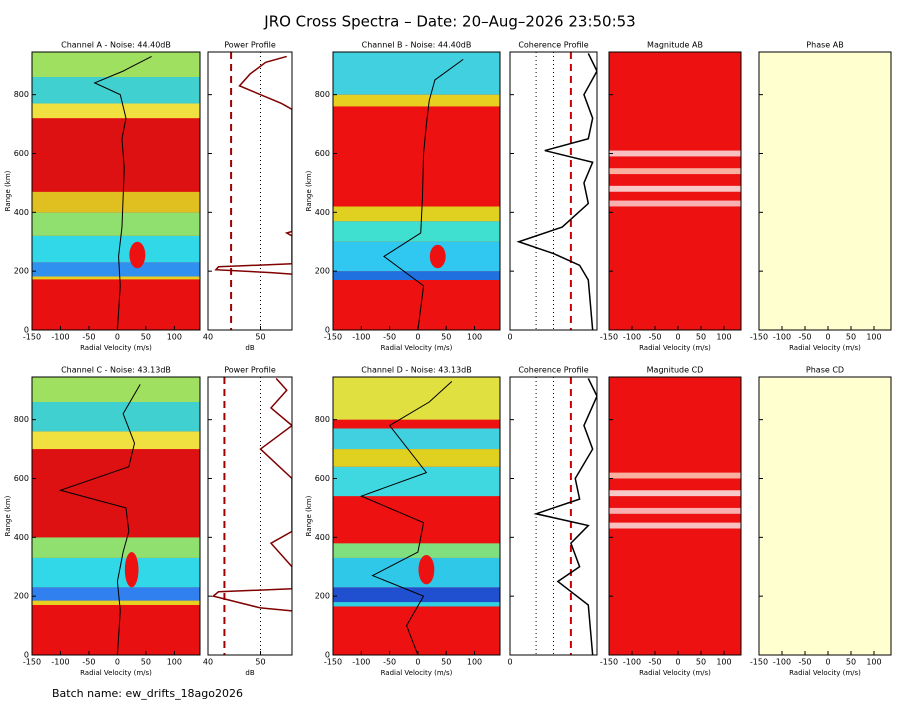  What do you see at coordinates (250, 370) in the screenshot?
I see `panel-title: Power Profile` at bounding box center [250, 370].